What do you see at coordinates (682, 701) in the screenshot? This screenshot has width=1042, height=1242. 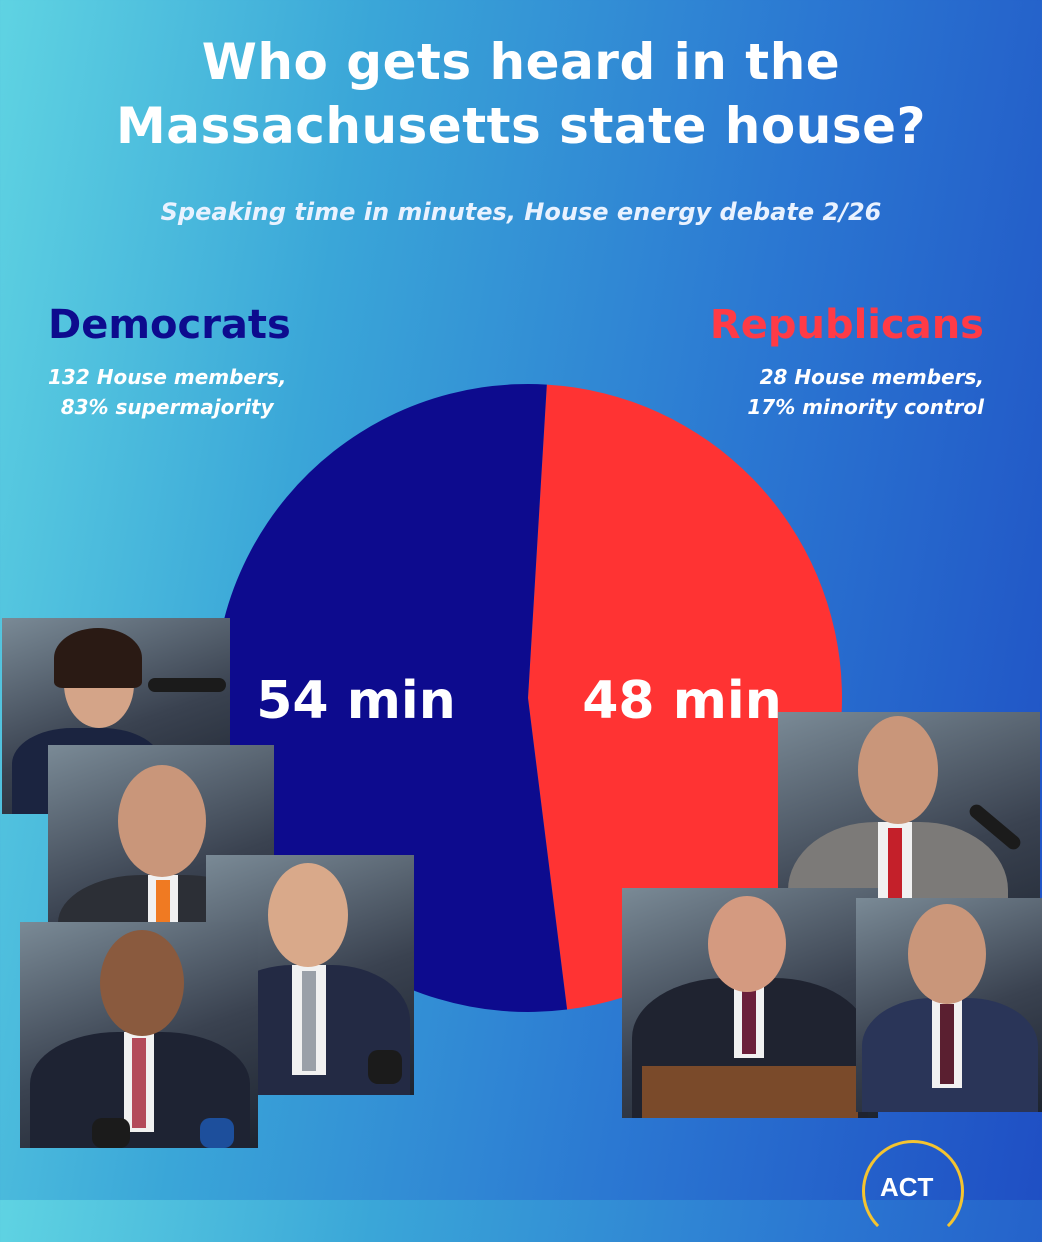 I see `slice-label-republicans: 48 min` at bounding box center [682, 701].